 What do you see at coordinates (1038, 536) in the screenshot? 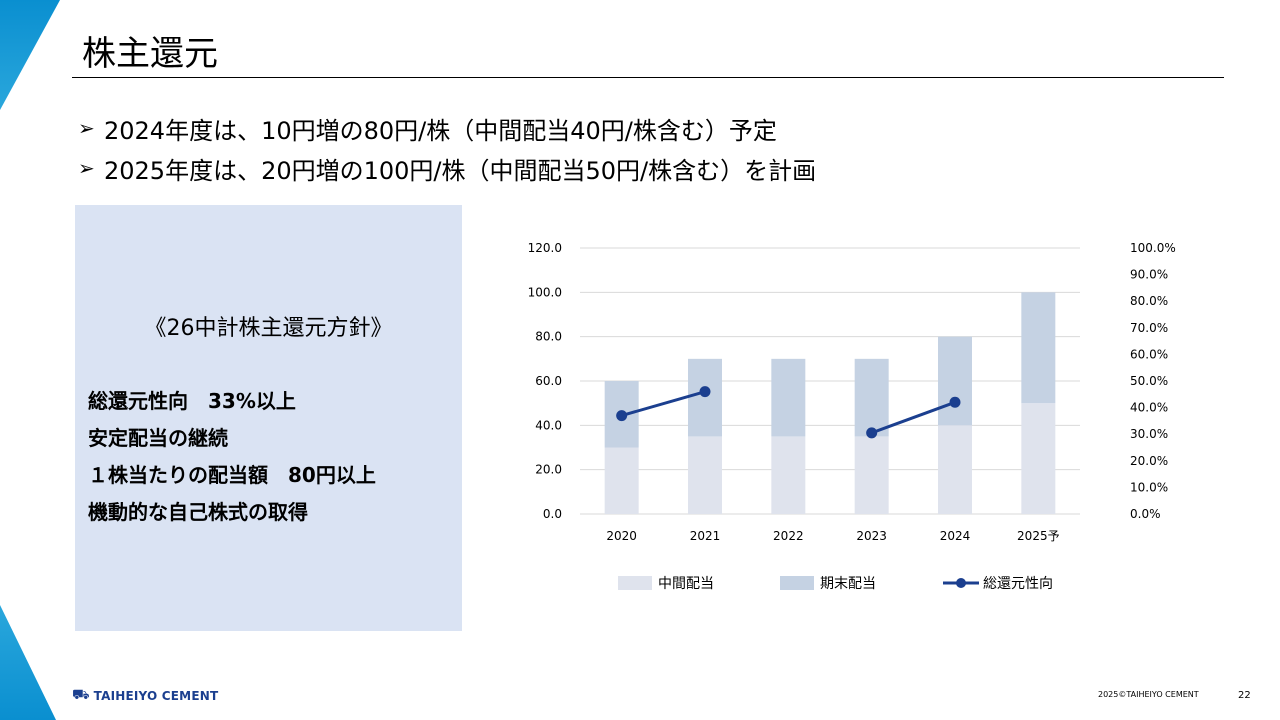
I see `x-tick-label: 2025予` at bounding box center [1038, 536].